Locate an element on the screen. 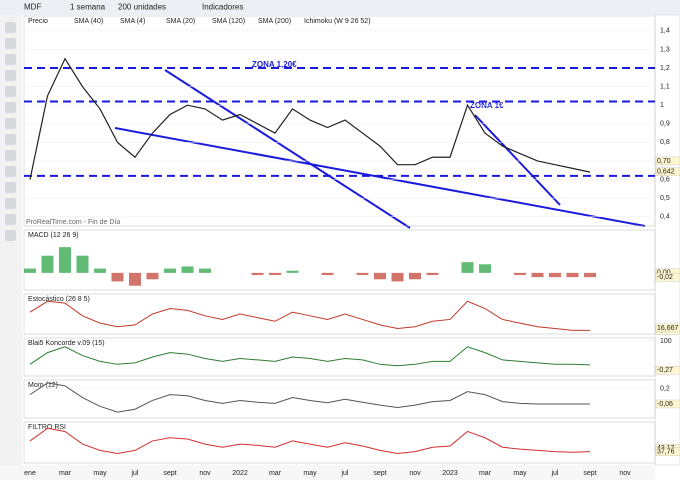  panel-title: SMA (20) is located at coordinates (180, 21).